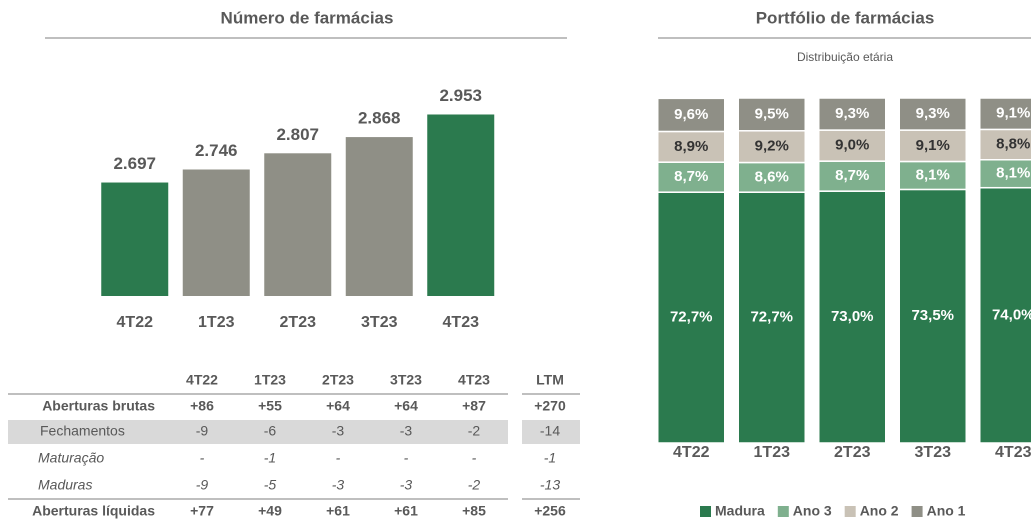  I want to click on table-cell: +256, so click(550, 511).